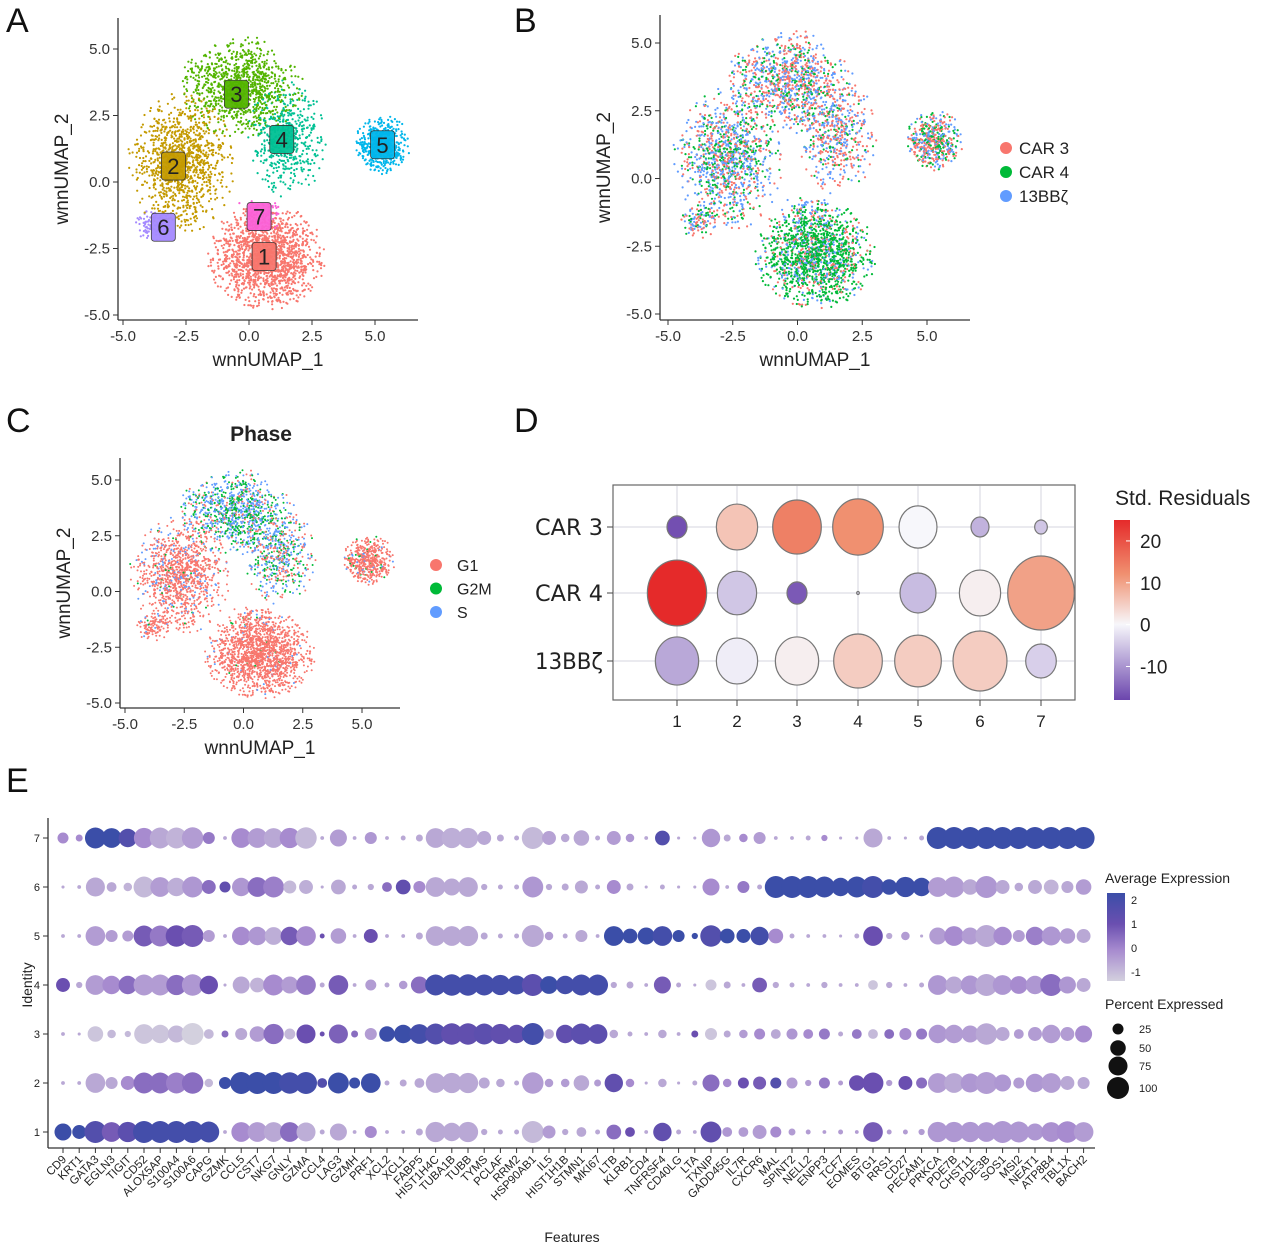 This screenshot has width=1280, height=1251. What do you see at coordinates (99, 49) in the screenshot?
I see `y-tick-label: 5.0` at bounding box center [99, 49].